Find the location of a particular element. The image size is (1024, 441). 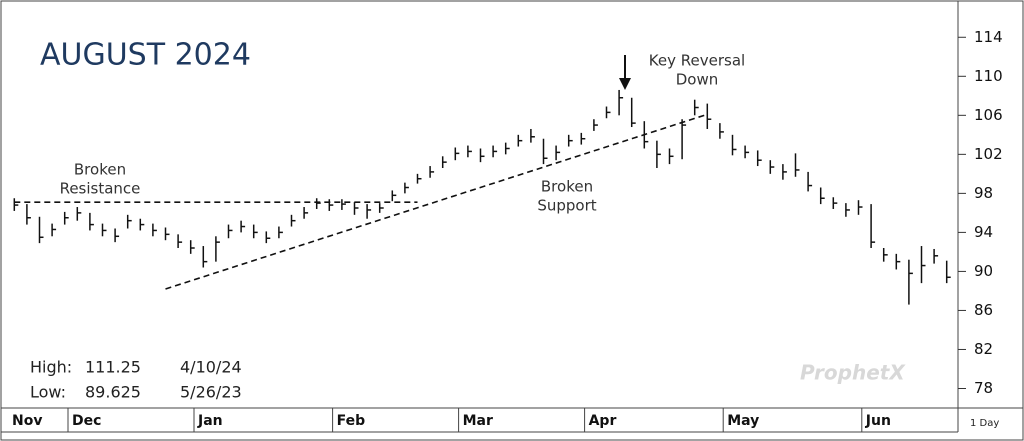

y-tick-label: 90 is located at coordinates (983, 271).